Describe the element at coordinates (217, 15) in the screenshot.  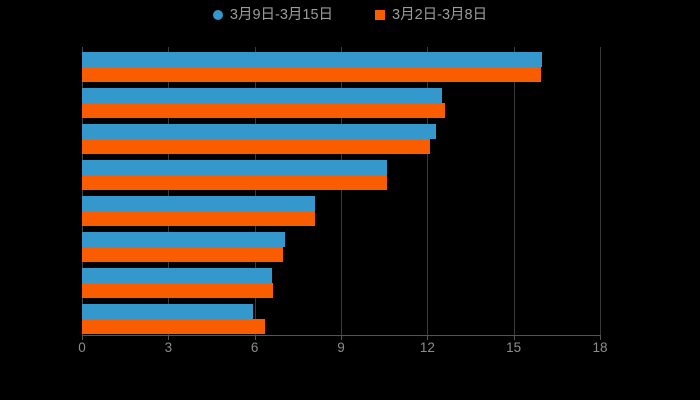
I see `legend-marker-circle-icon` at that location.